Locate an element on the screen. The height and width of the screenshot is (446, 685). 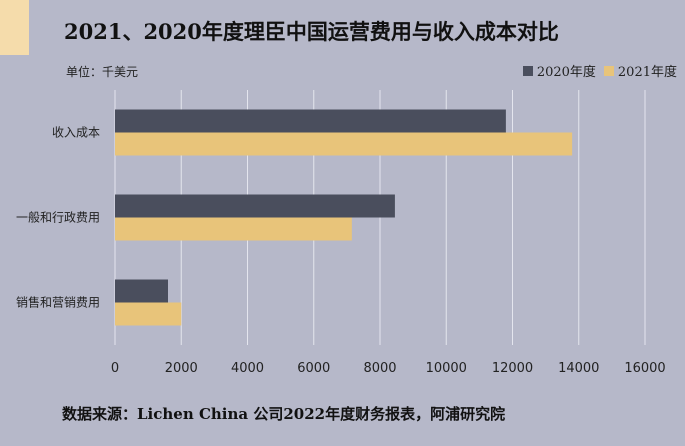
legend-swatch-2021 is located at coordinates (608, 70).